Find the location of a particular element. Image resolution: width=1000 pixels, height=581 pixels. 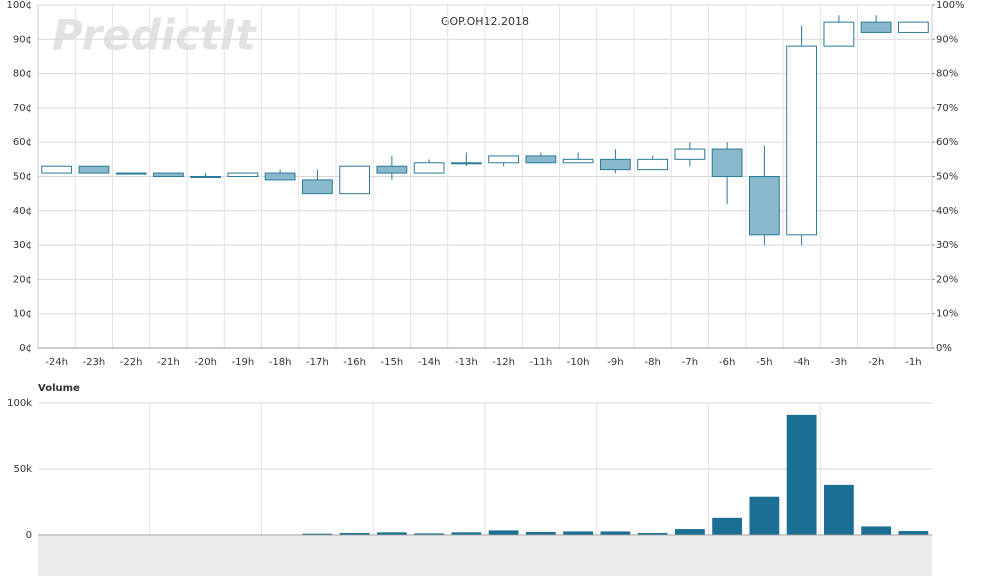

y-tick-label: 30¢ is located at coordinates (22, 245).